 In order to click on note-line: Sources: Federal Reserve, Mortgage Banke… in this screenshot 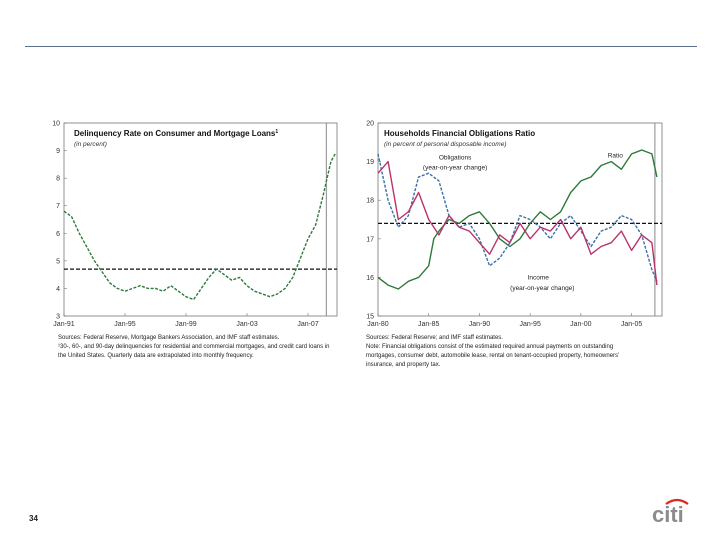, I will do `click(169, 338)`.